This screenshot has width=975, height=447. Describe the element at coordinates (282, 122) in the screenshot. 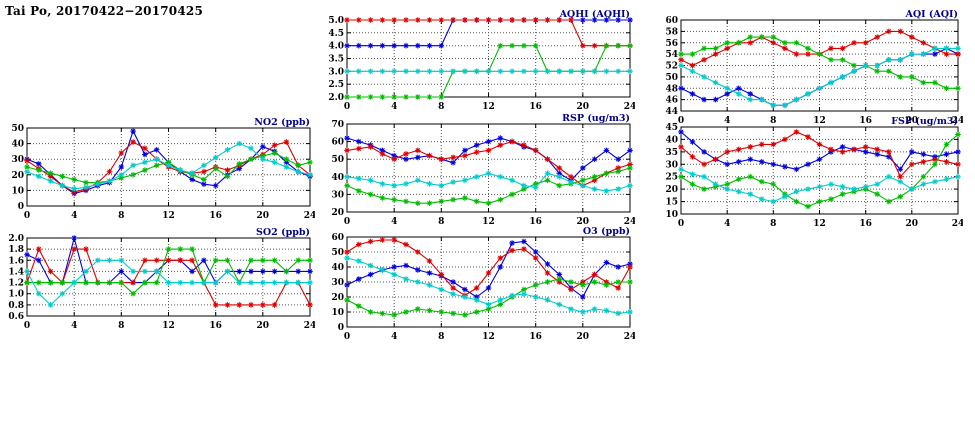

I see `svg-text: NO2 (ppb)` at that location.